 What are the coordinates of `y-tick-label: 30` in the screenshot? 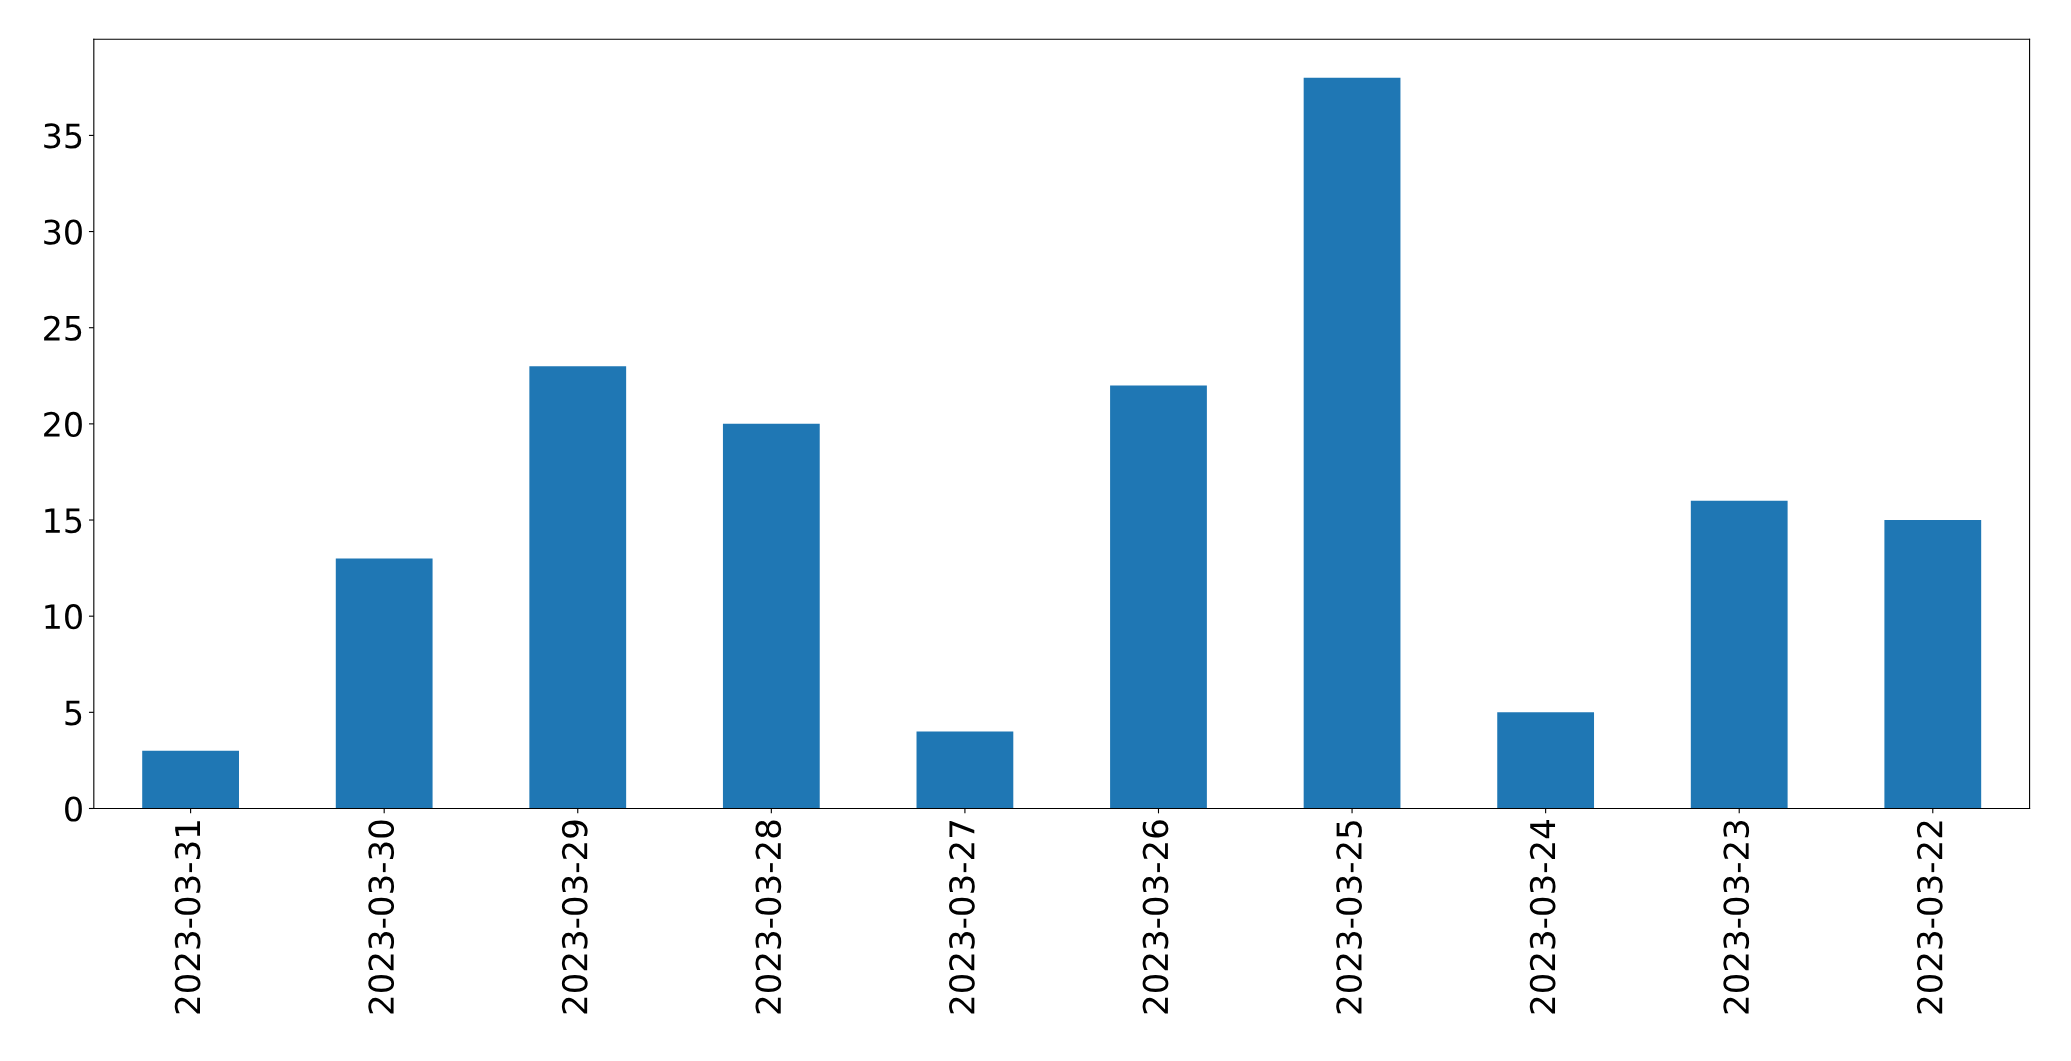 It's located at (63, 232).